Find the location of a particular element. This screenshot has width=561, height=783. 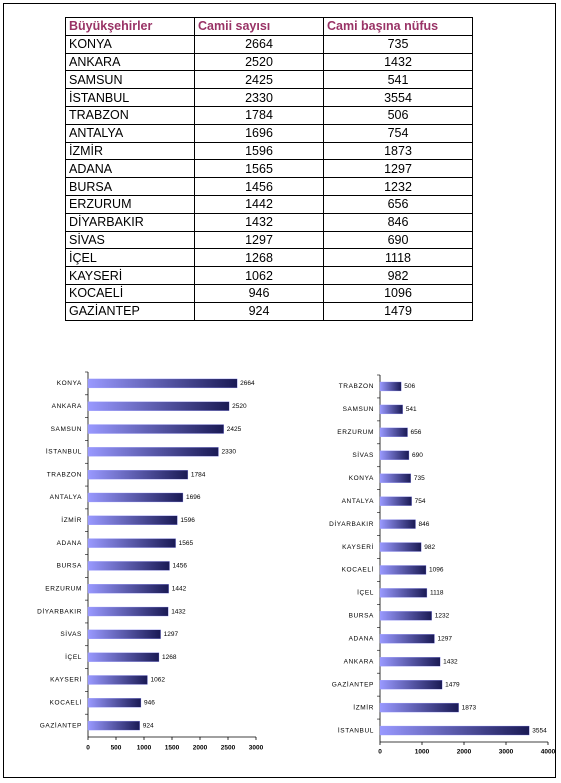

value-label: 1596 is located at coordinates (187, 520).